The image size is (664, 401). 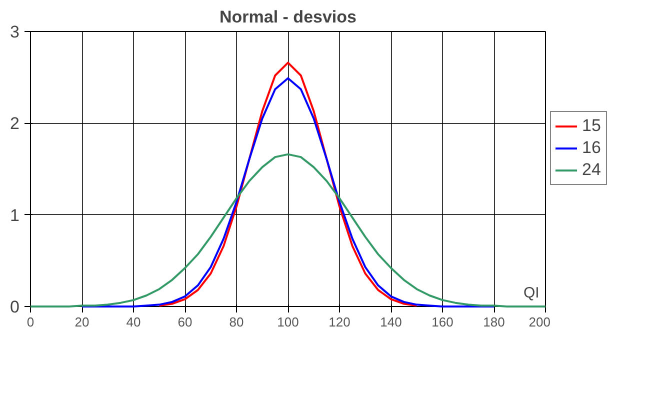 I want to click on y-tick-label: 3, so click(x=15, y=32).